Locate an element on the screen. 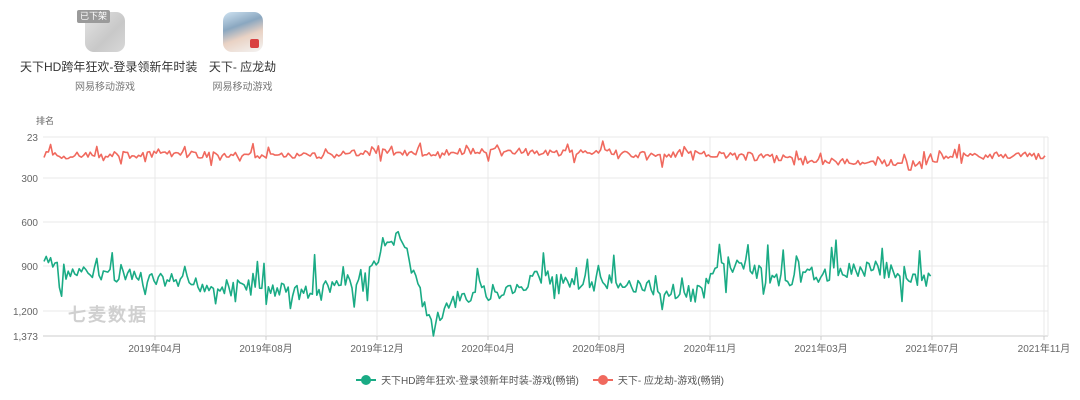 Image resolution: width=1080 pixels, height=400 pixels. y-tick-label: 1,373 is located at coordinates (25, 337).